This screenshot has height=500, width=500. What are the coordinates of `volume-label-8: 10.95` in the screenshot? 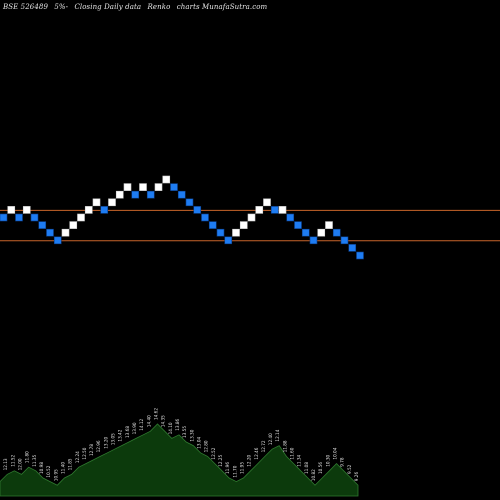 It's located at (55, 475).